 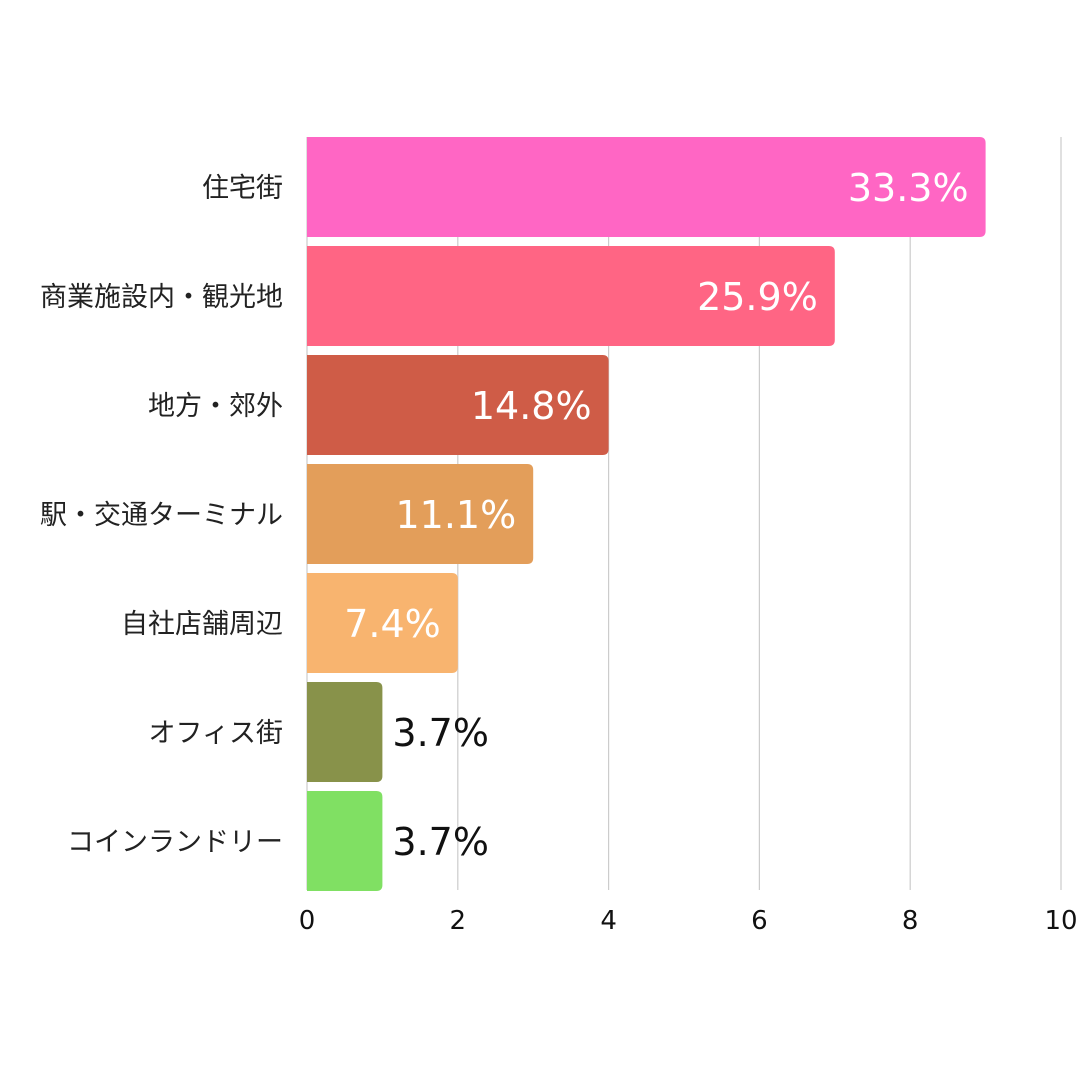 I want to click on data-label: 14.8%, so click(x=531, y=406).